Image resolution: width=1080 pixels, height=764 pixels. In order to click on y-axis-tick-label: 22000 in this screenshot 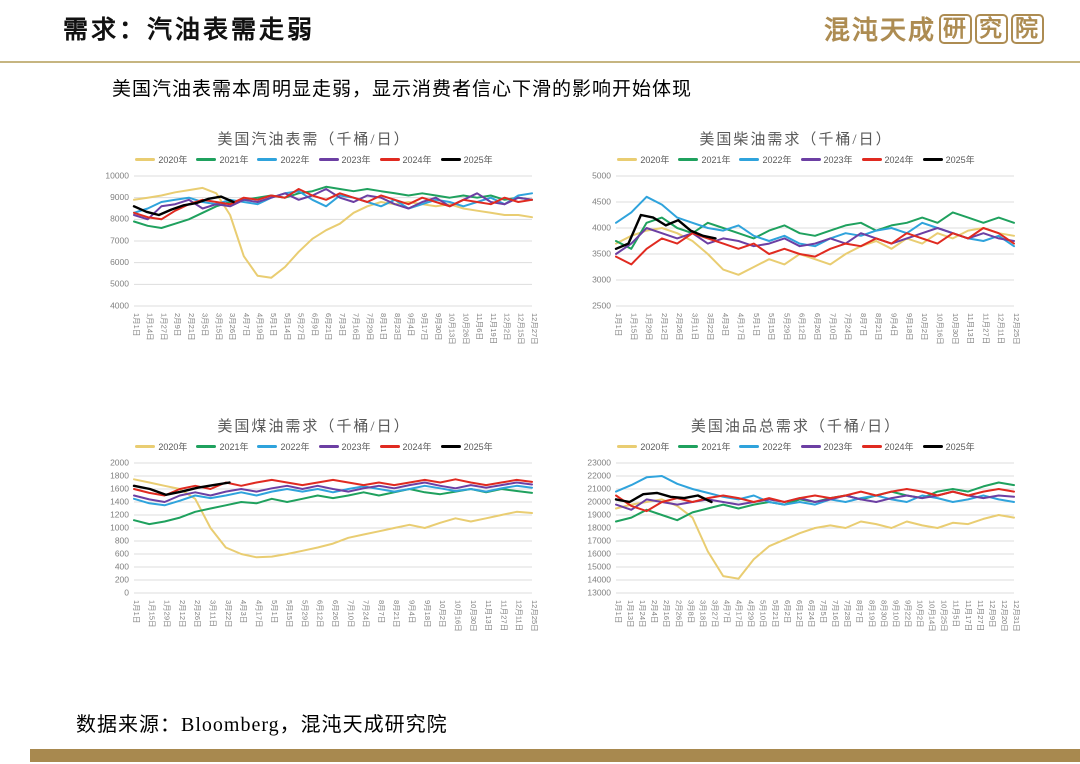, I will do `click(599, 475)`.